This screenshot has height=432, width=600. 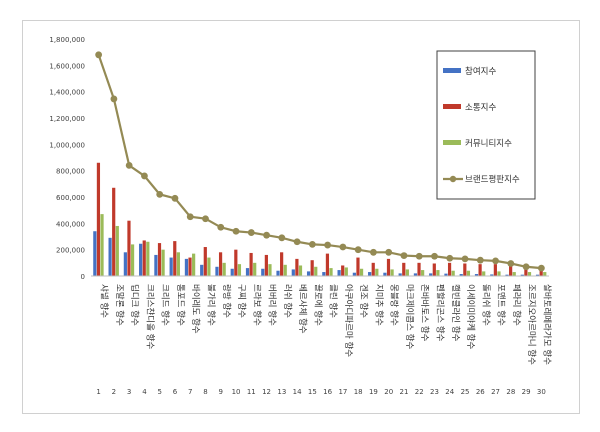 I want to click on x-tick-label: 펜할리곤스 향수, so click(x=440, y=313).